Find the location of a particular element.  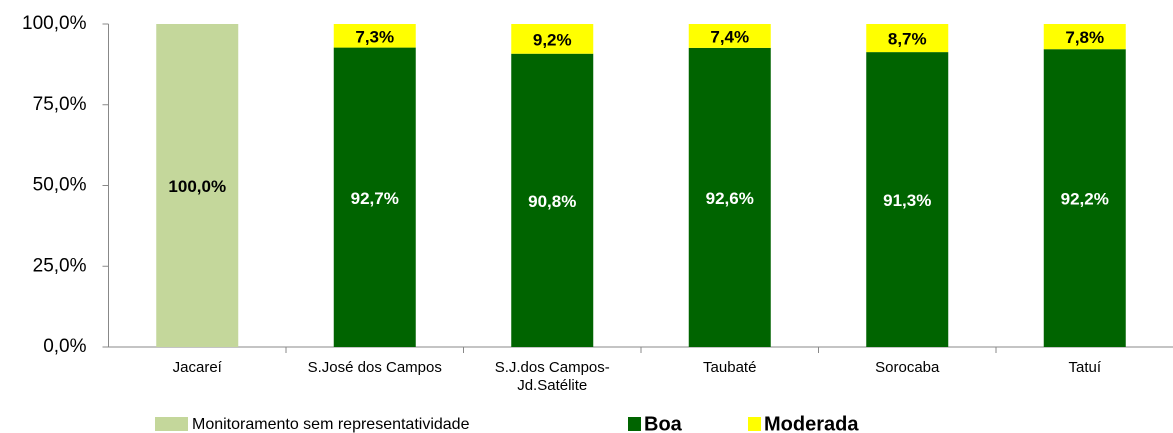

value-label: 91,3% is located at coordinates (907, 200).